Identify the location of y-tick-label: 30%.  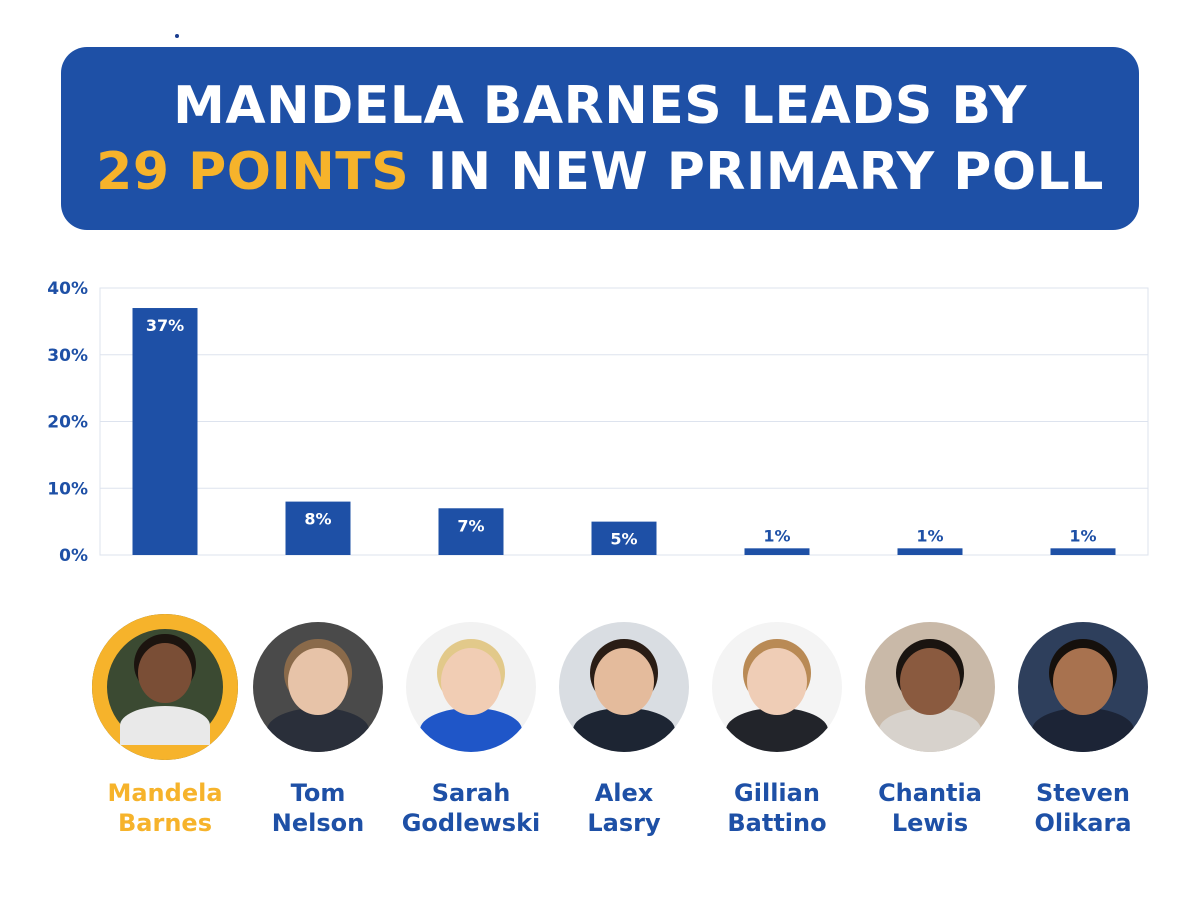
(67, 356).